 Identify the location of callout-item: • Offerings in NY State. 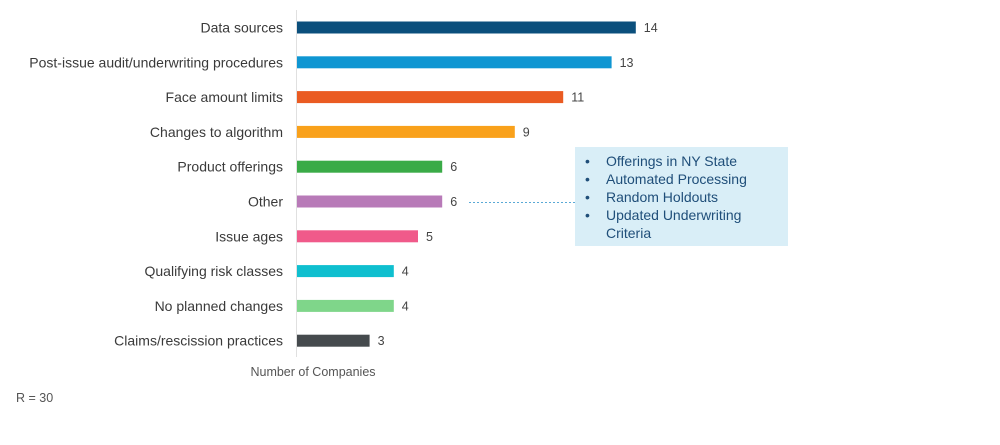
(681, 161).